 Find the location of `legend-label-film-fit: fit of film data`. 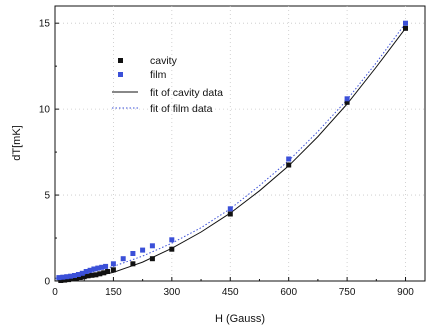

legend-label-film-fit: fit of film data is located at coordinates (181, 109).